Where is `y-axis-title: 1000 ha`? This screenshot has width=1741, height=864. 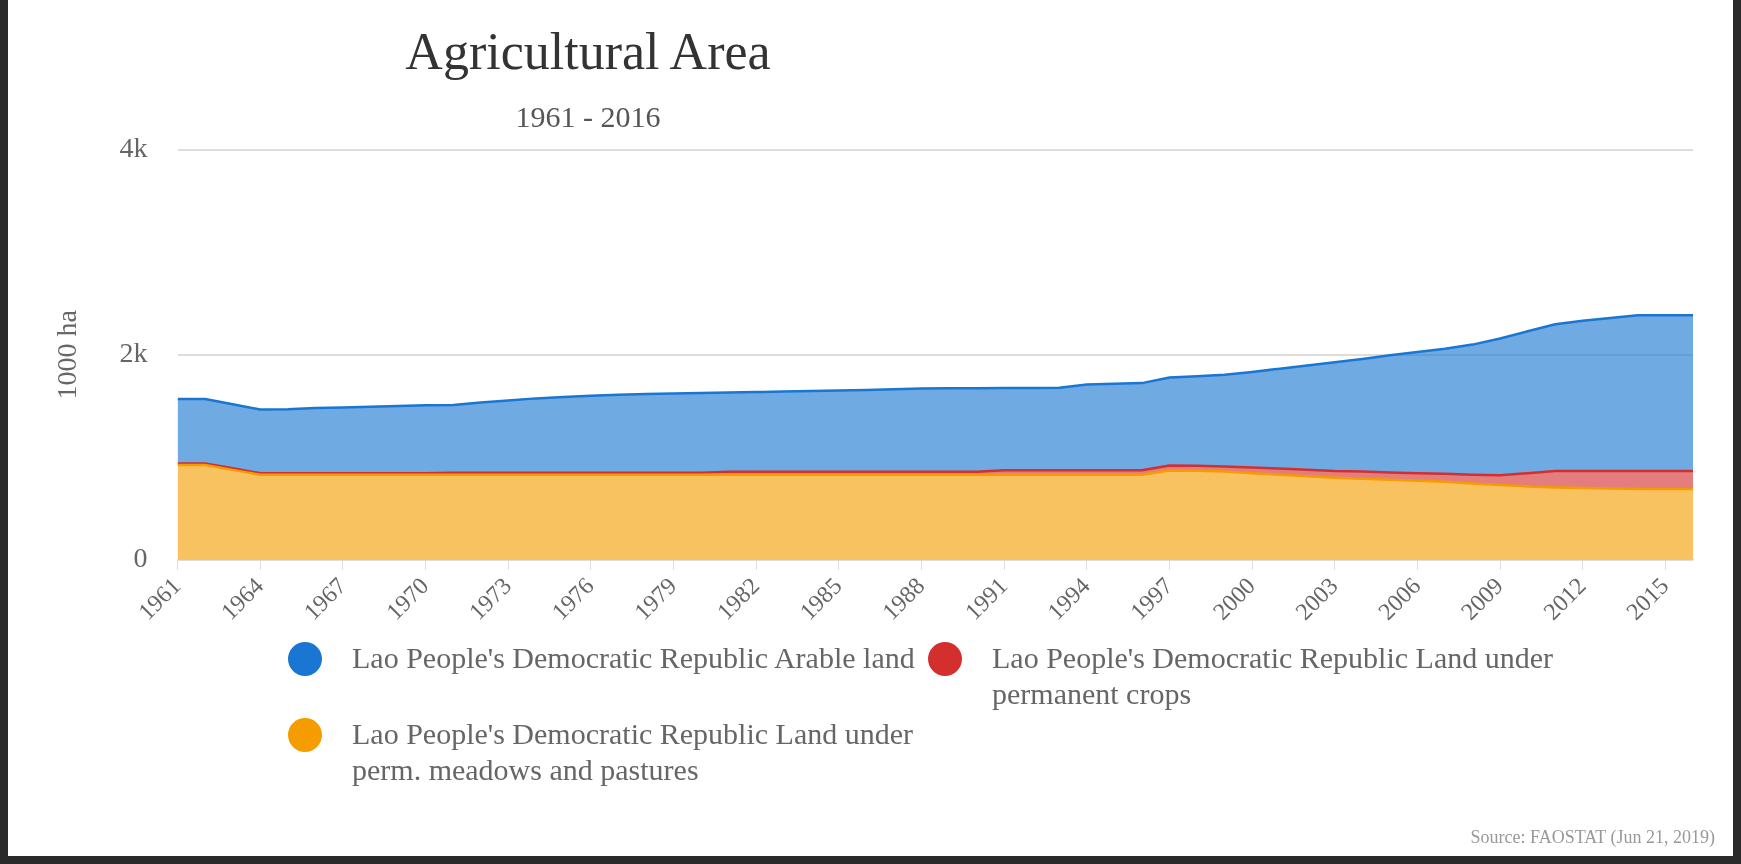
y-axis-title: 1000 ha is located at coordinates (67, 354).